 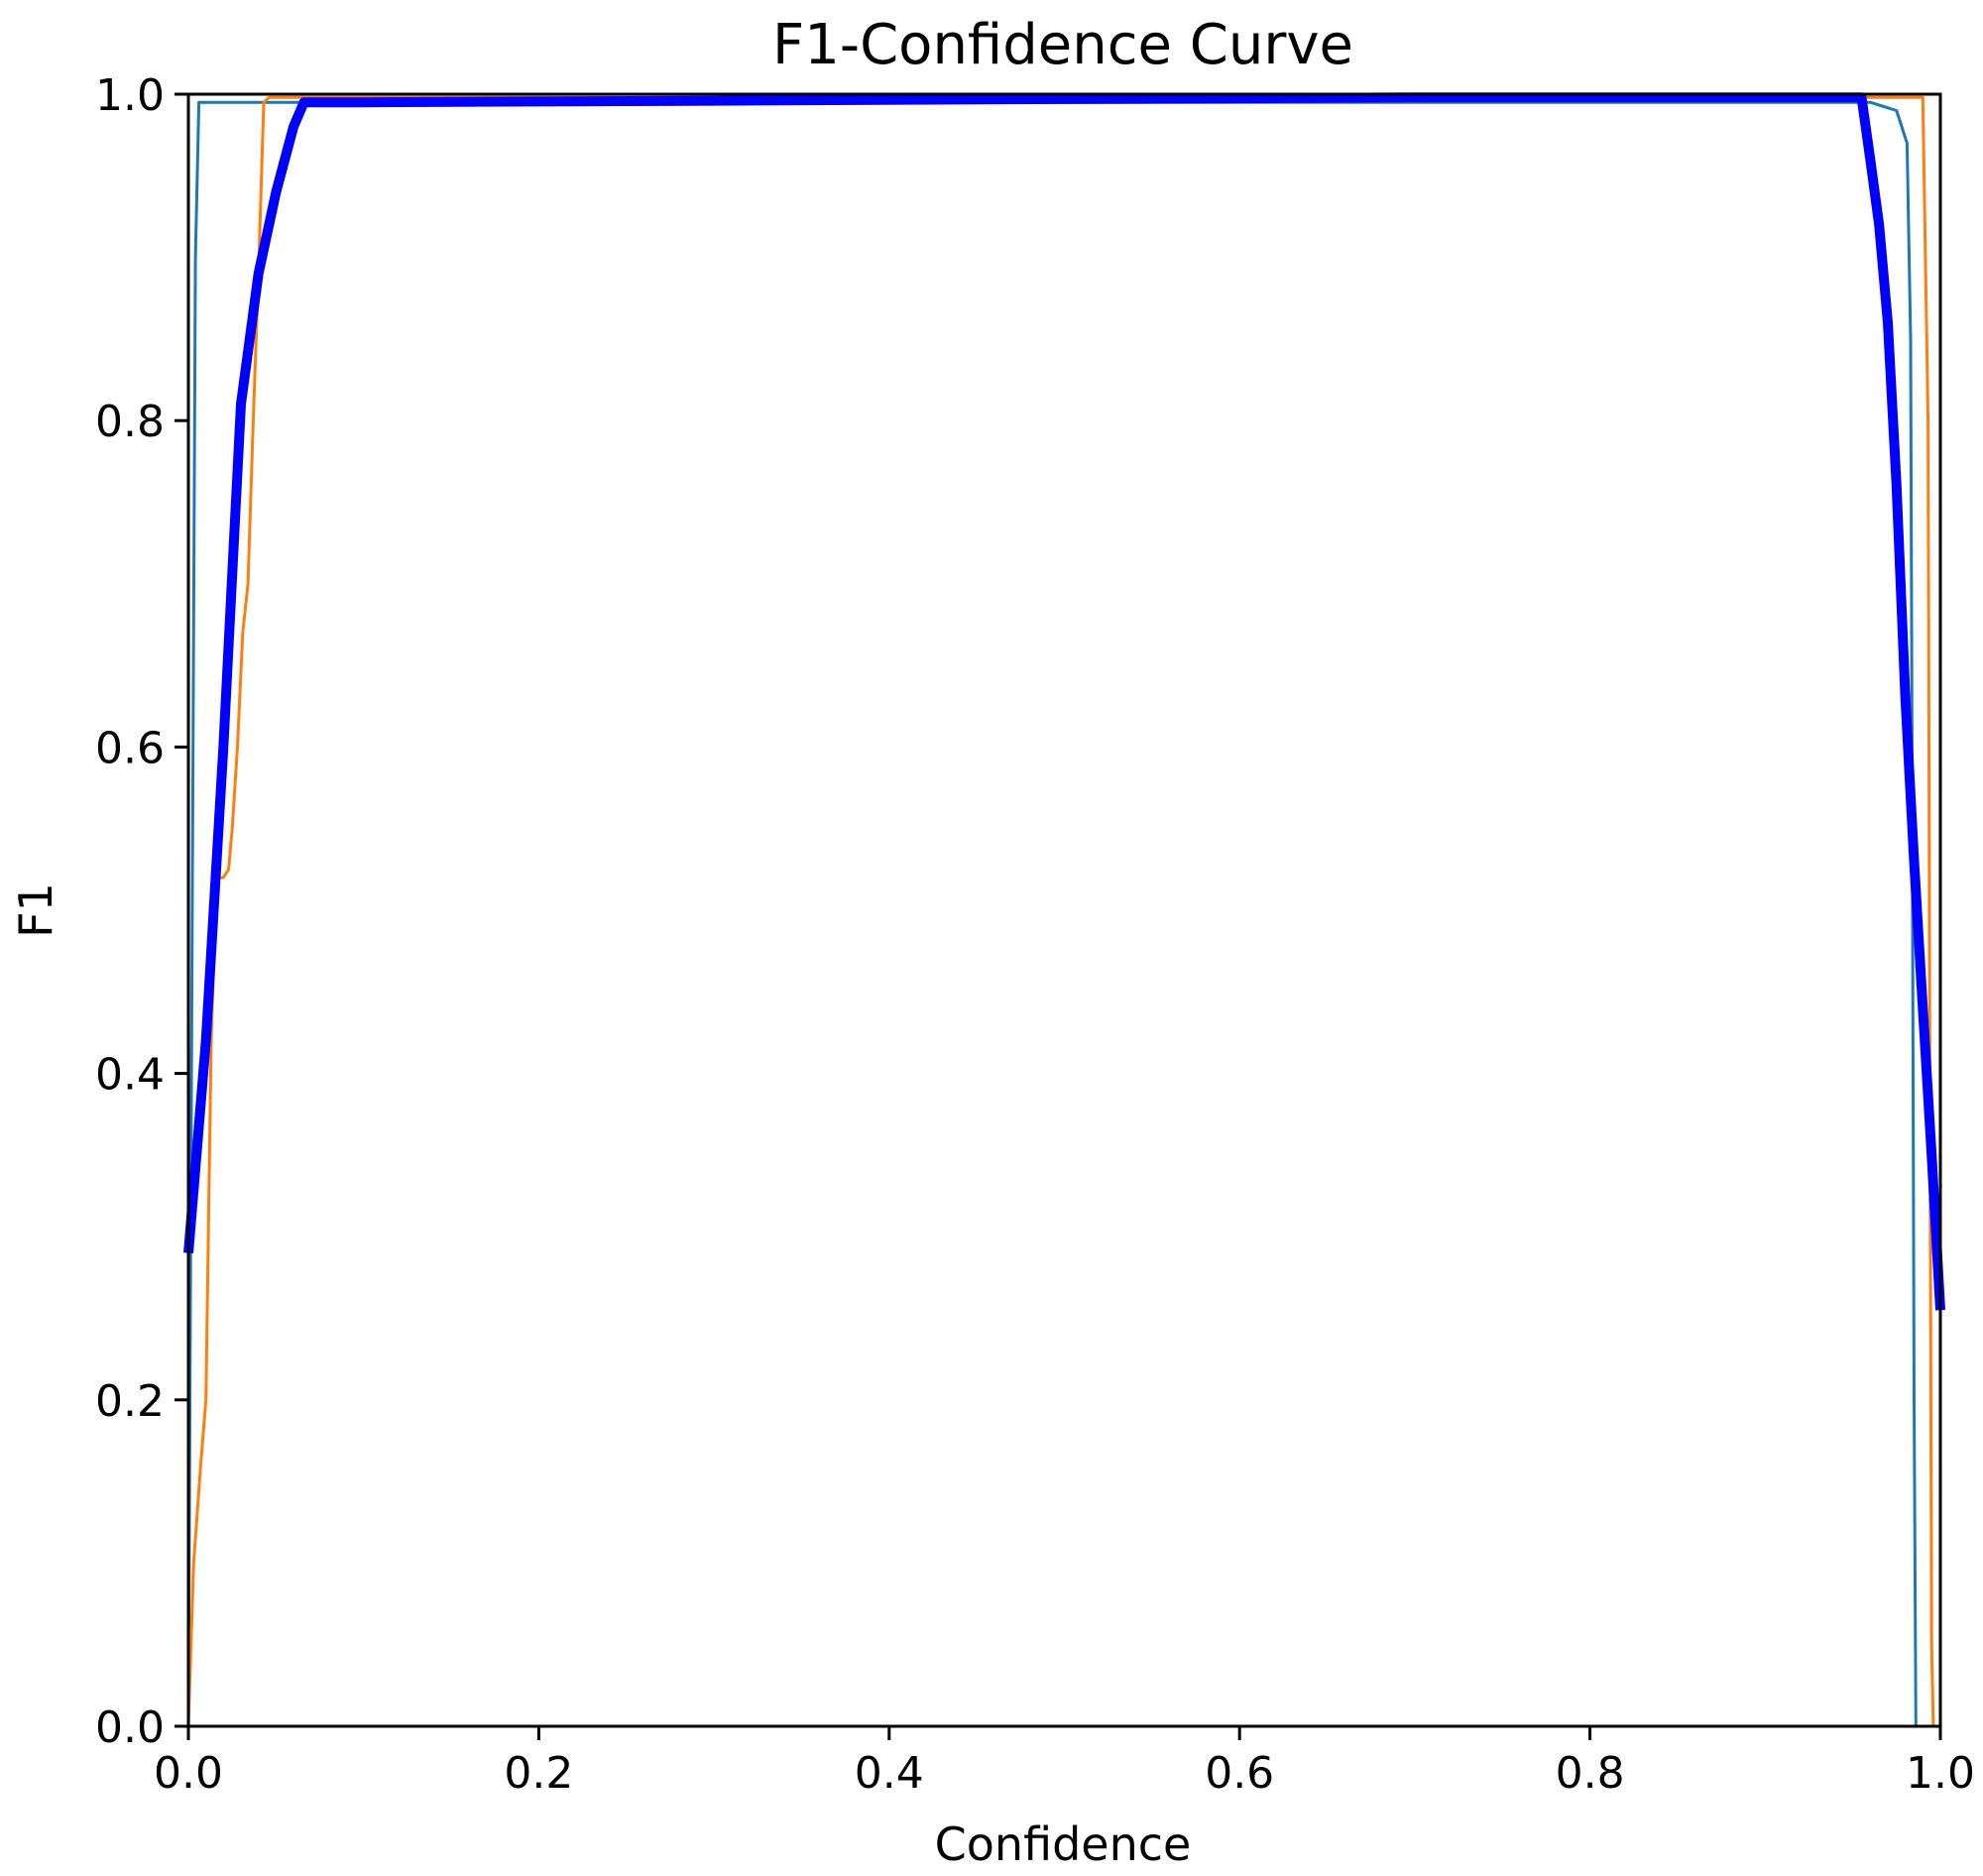 I want to click on y-tick-label: 0.4, so click(x=130, y=1075).